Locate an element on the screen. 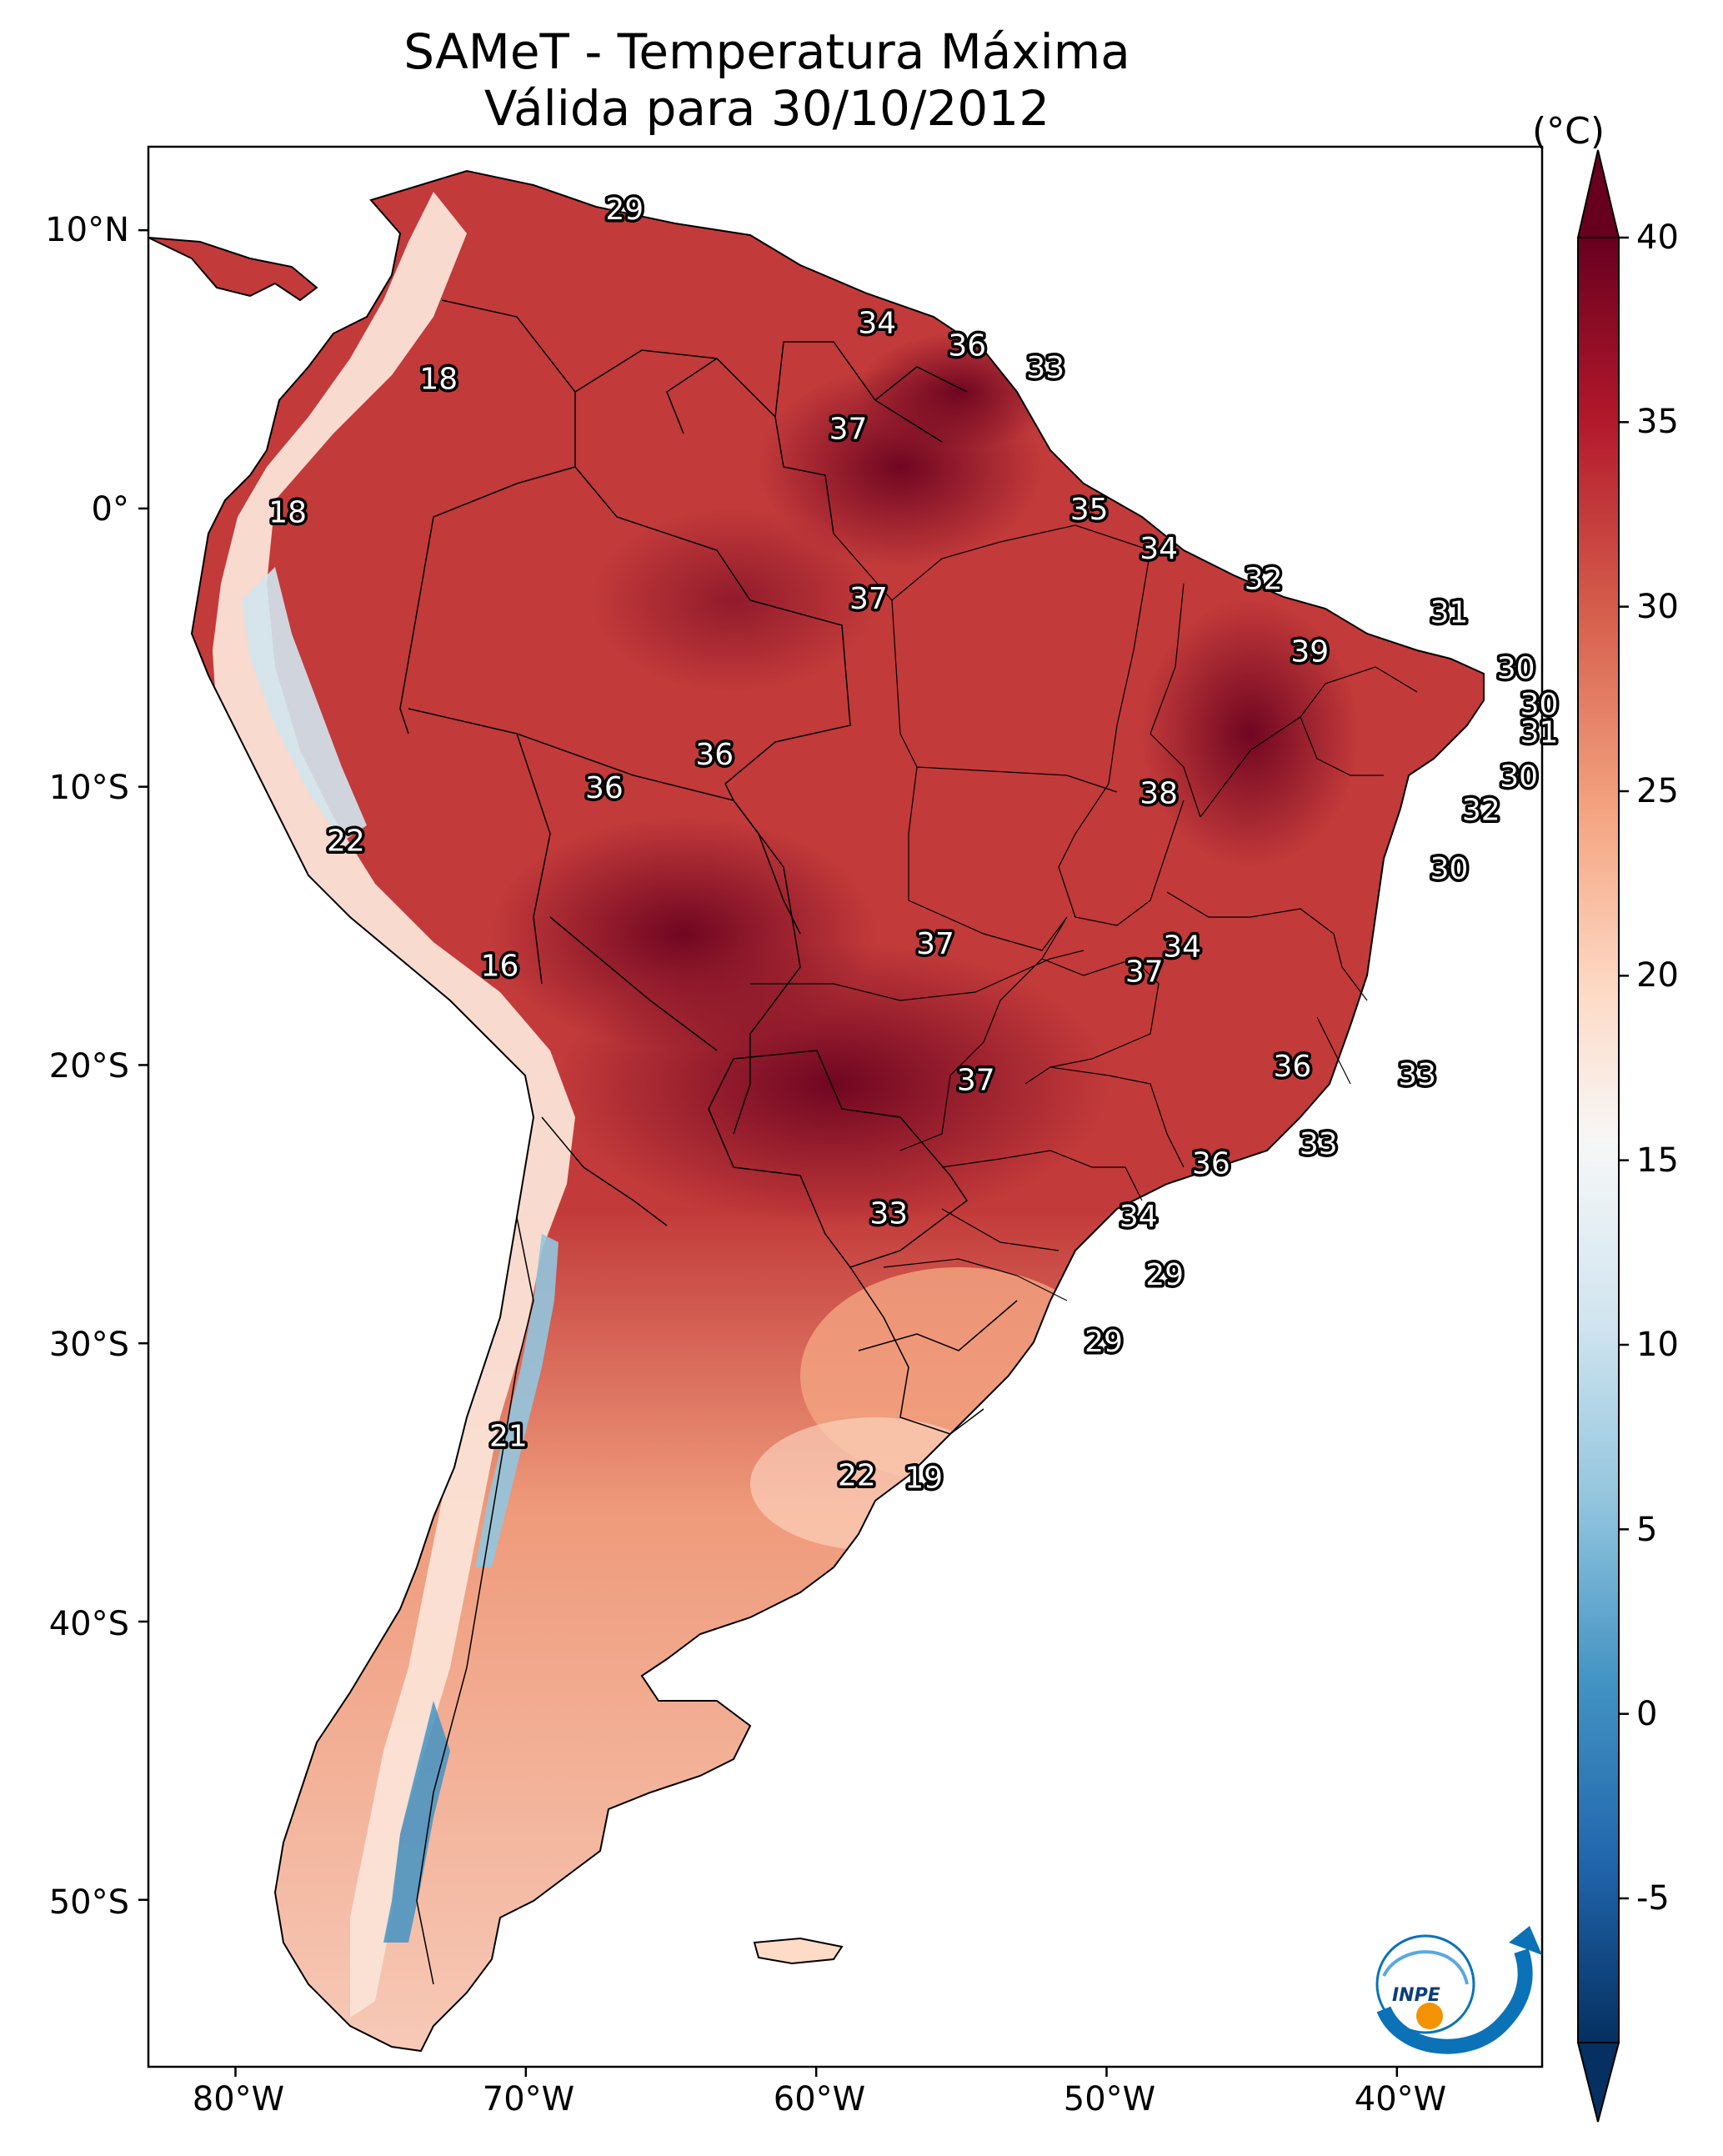 This screenshot has height=2156, width=1723. colorbar-unit: (°C) is located at coordinates (1569, 131).